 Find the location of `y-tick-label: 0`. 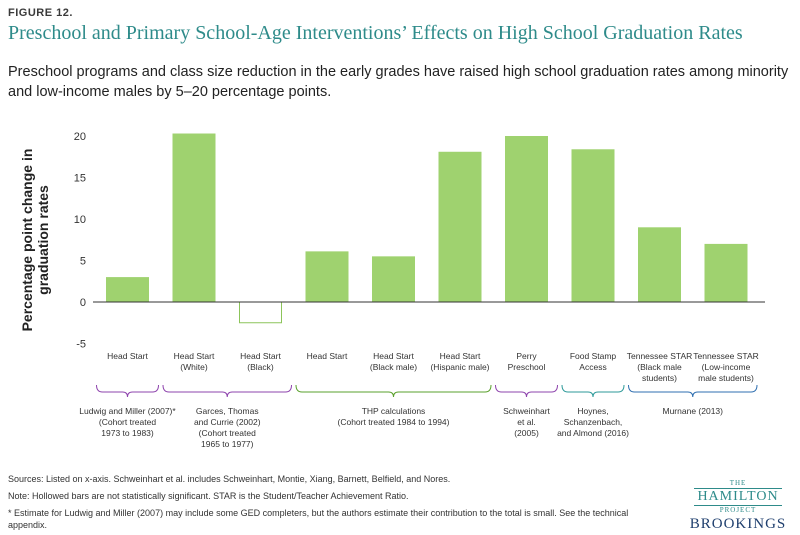

y-tick-label: 0 is located at coordinates (83, 303).